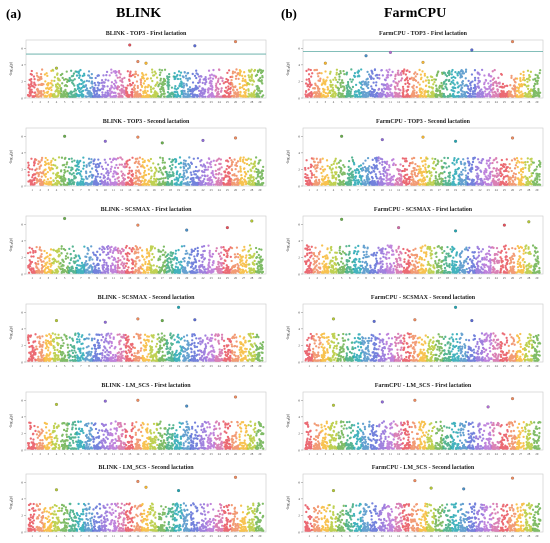  I want to click on x-tick-label: 20, so click(464, 278).